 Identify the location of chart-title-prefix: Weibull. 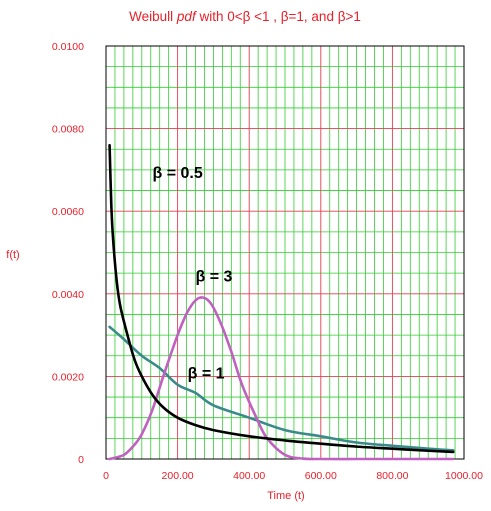
(153, 16).